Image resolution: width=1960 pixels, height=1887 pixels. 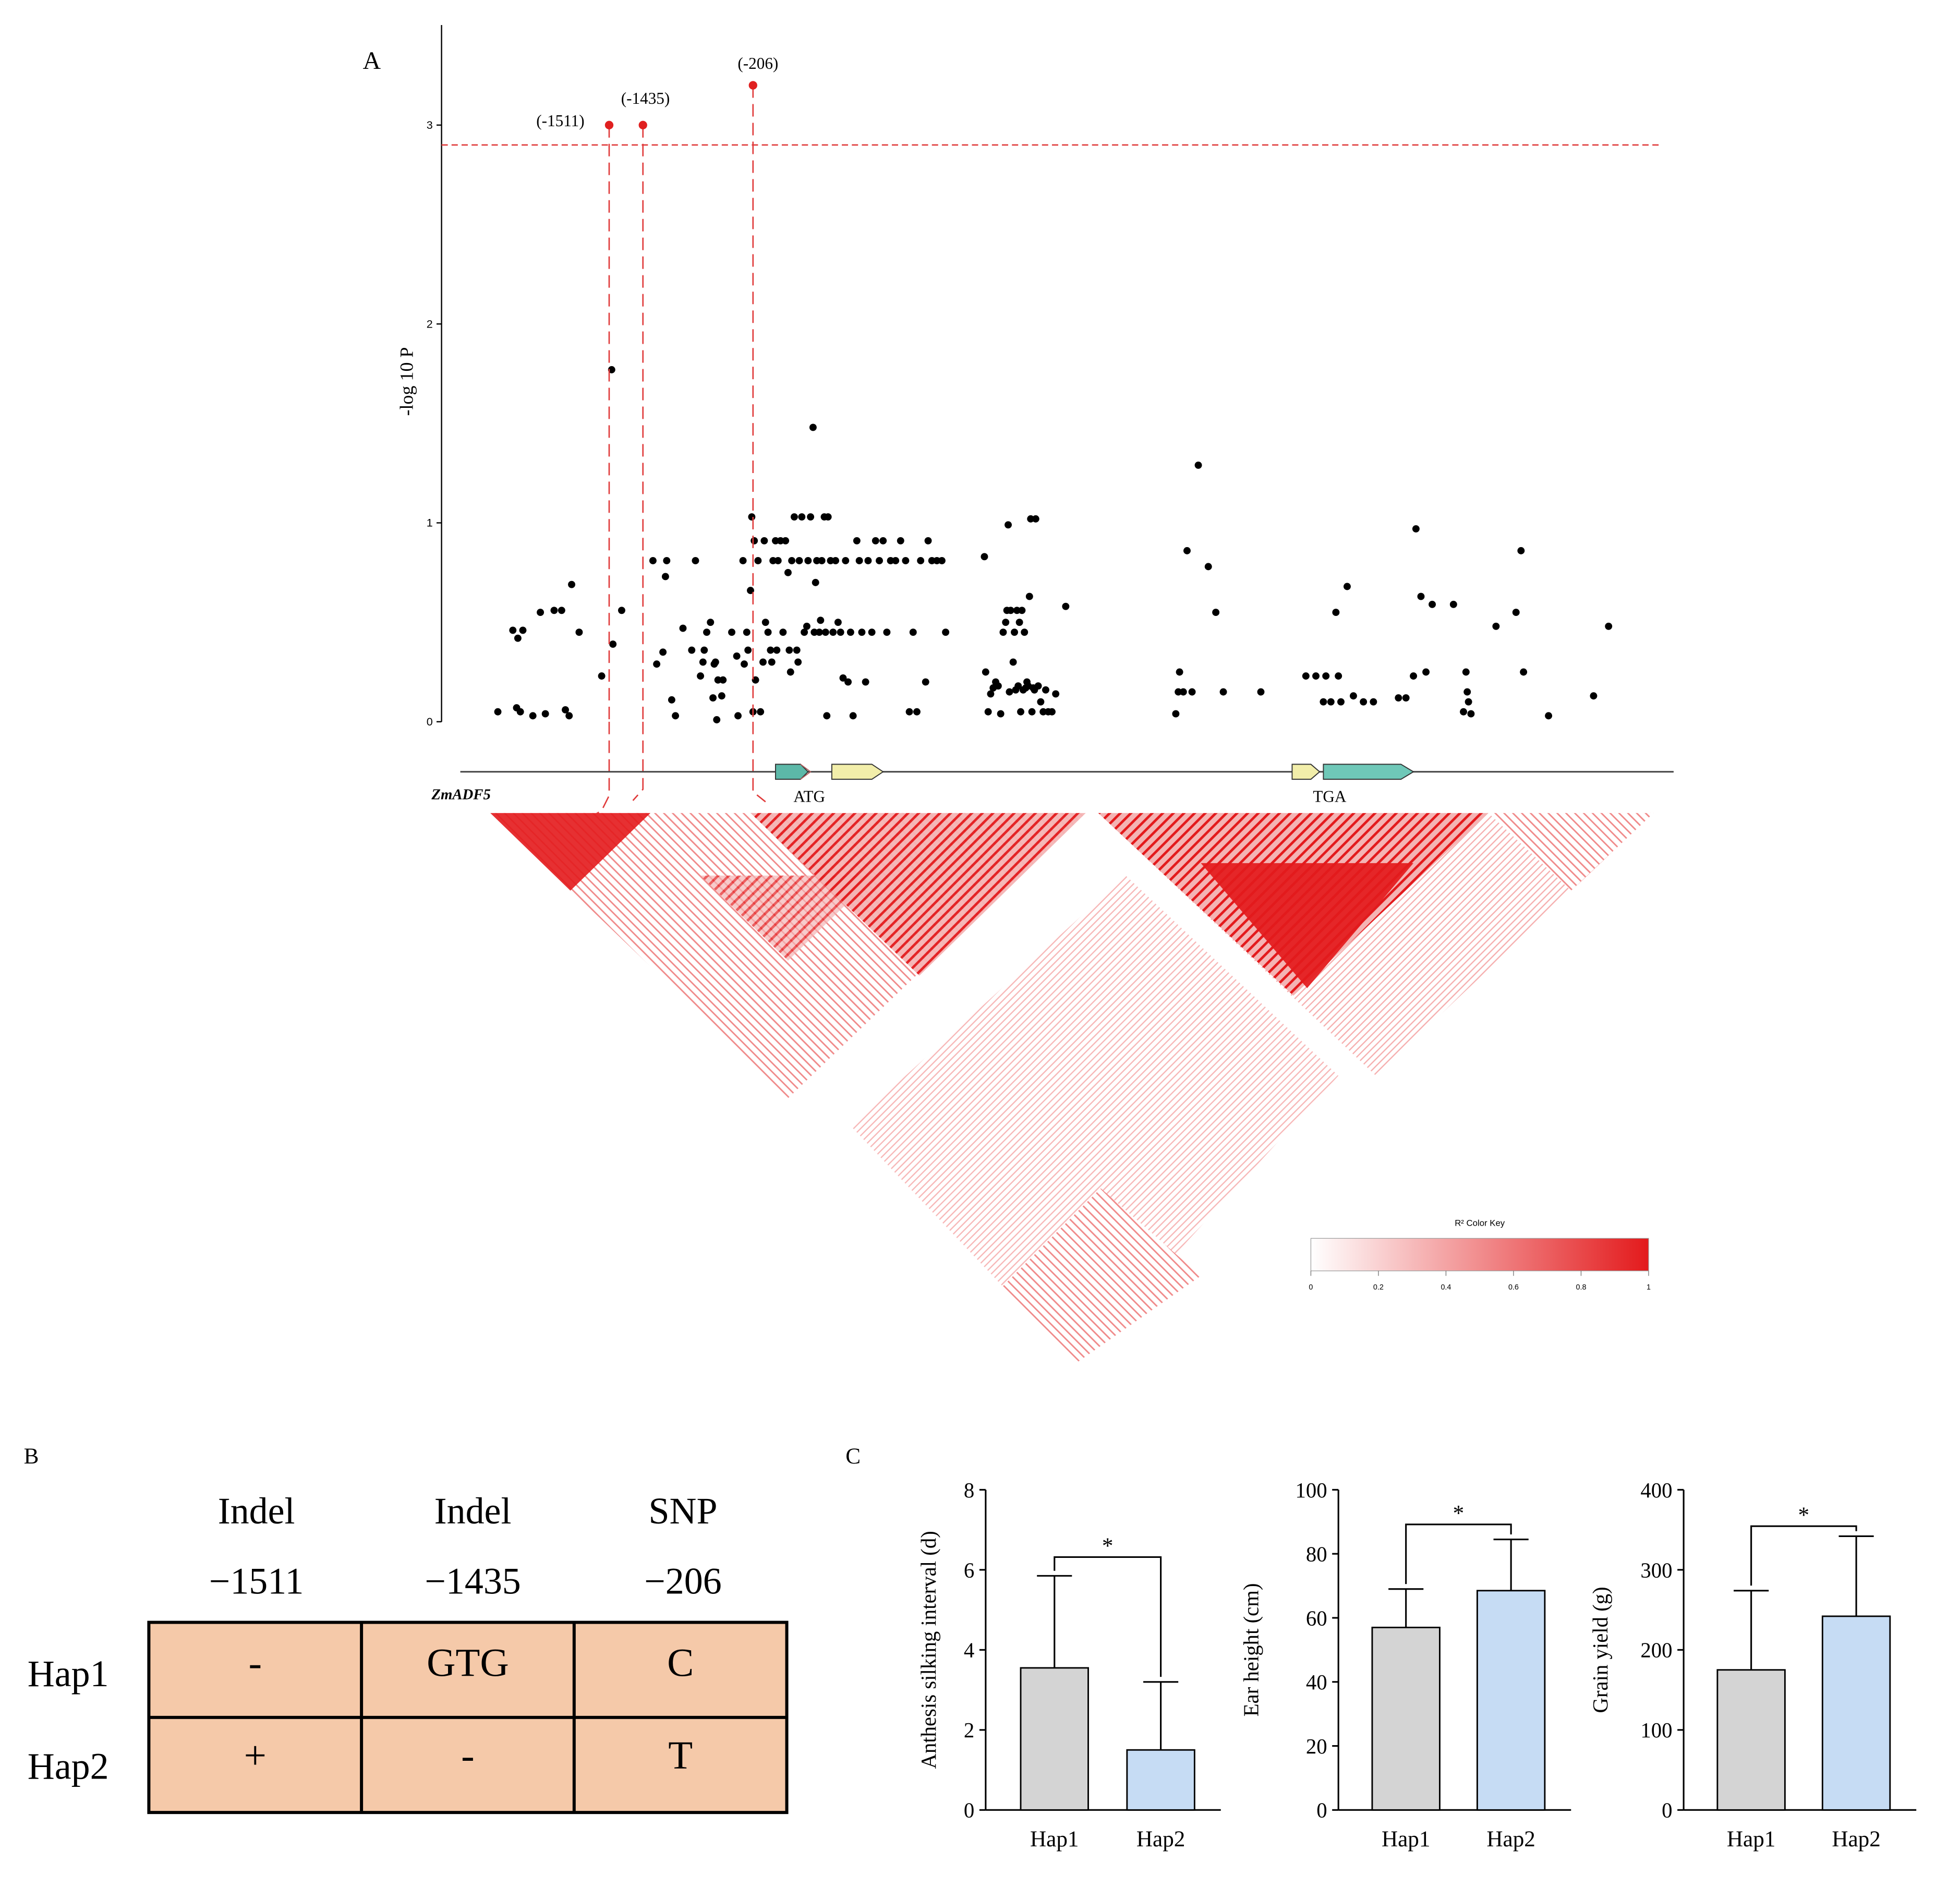 I want to click on significant-snps: (-1511) (-1435) (-206), so click(x=657, y=435).